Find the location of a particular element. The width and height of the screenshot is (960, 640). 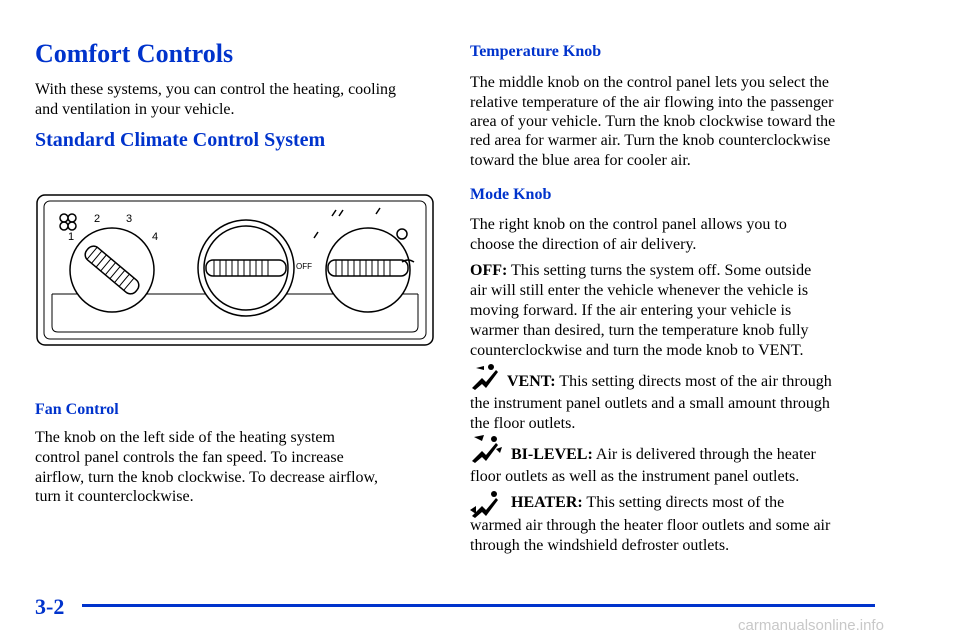

dial-label: OFF is located at coordinates (304, 266).